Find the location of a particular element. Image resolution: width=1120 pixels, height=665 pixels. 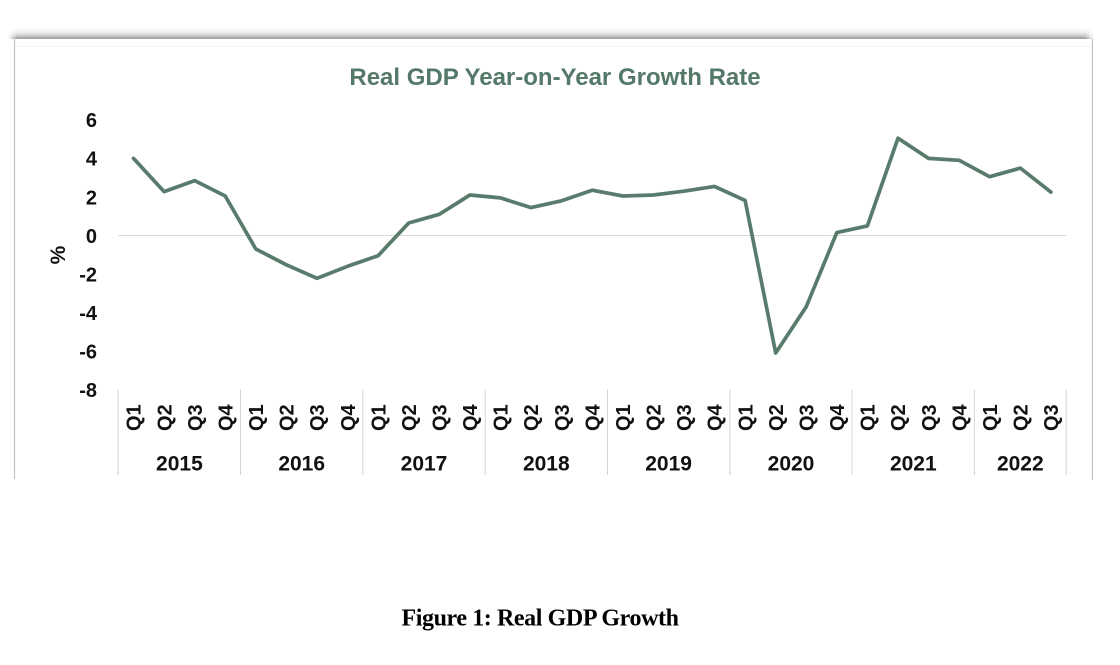

svg-text: 2022 is located at coordinates (1020, 463).